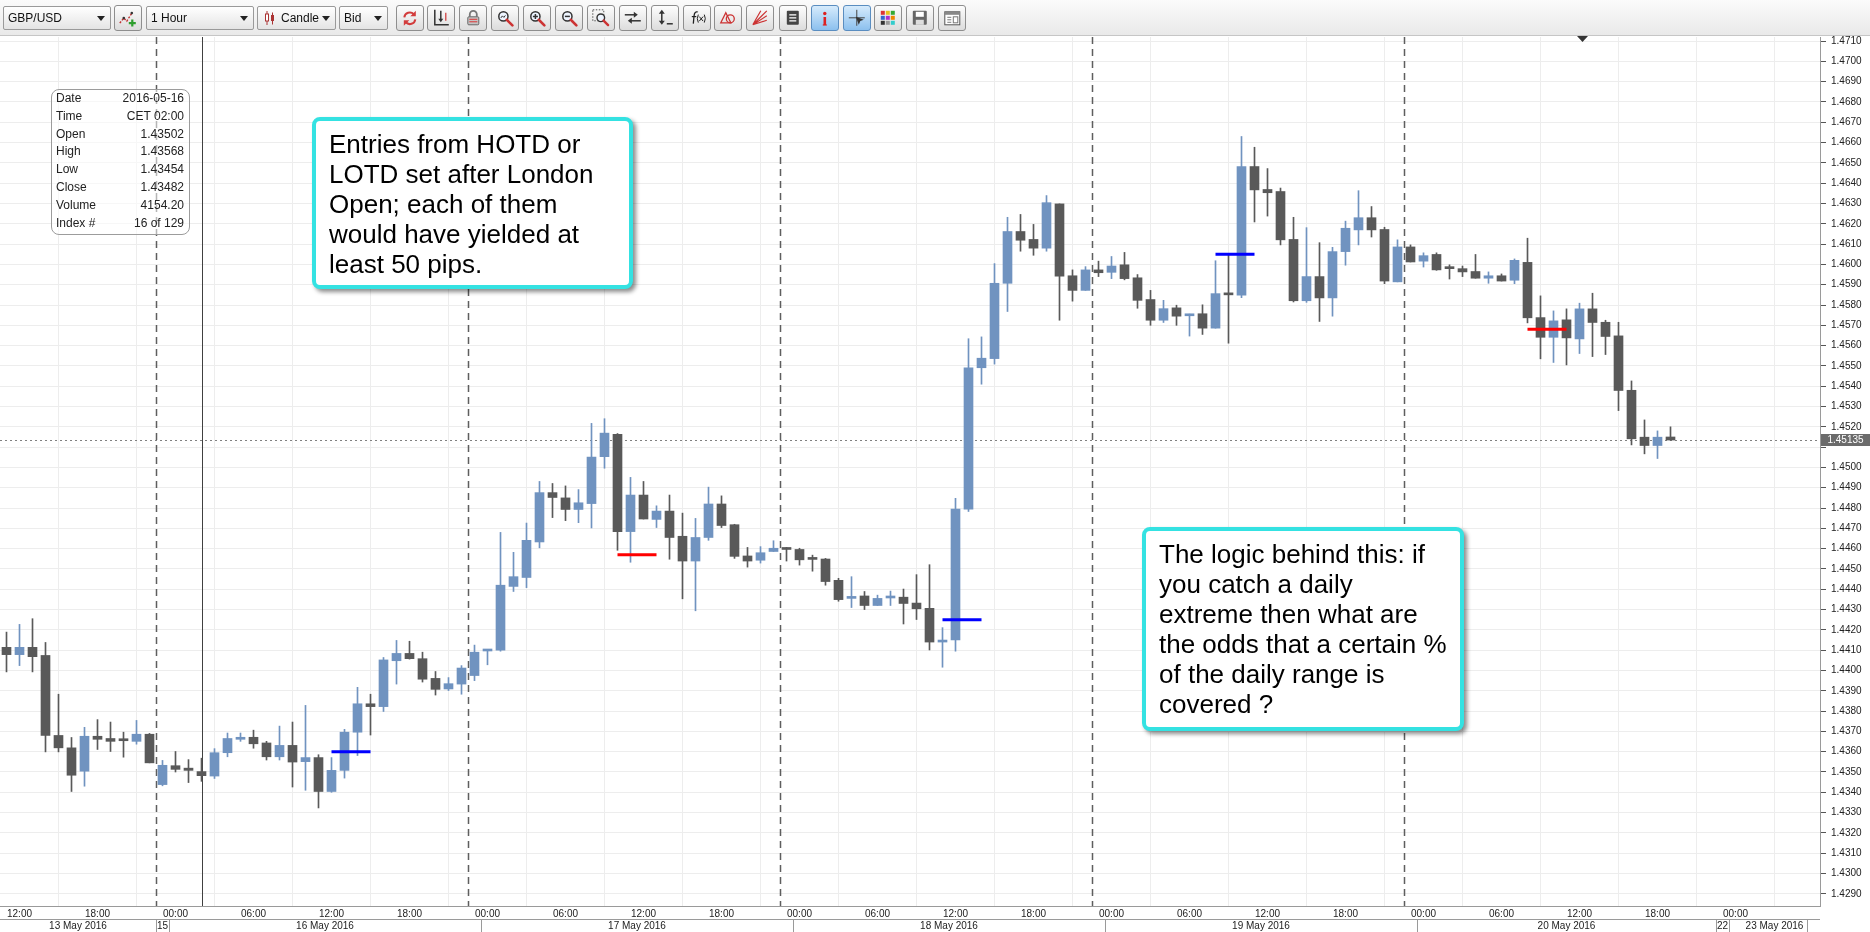  I want to click on y-tick-label: 1.4530, so click(1847, 406).